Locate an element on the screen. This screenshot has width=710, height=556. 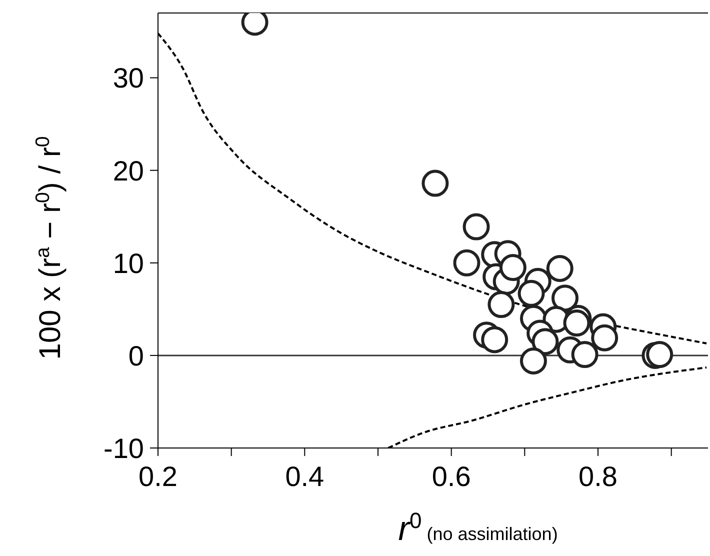
y-tick-label: 30 is located at coordinates (128, 78).